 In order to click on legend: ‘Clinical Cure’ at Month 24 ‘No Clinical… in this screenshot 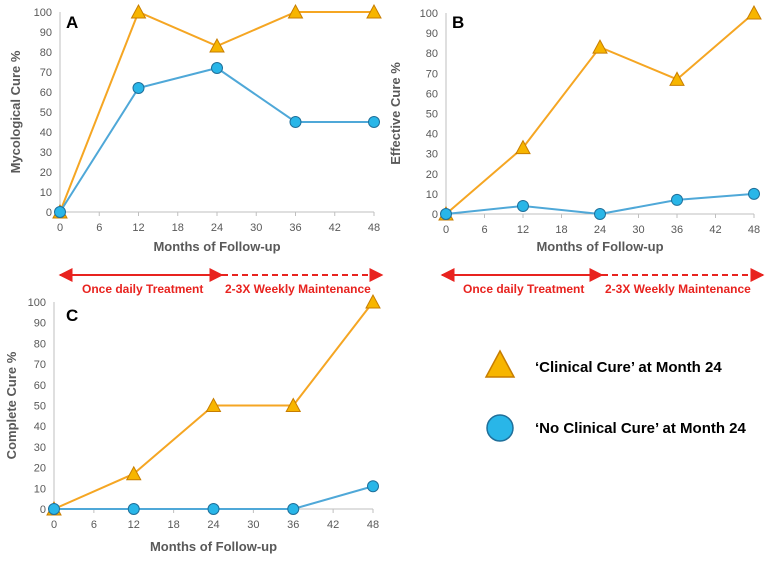, I will do `click(615, 395)`.